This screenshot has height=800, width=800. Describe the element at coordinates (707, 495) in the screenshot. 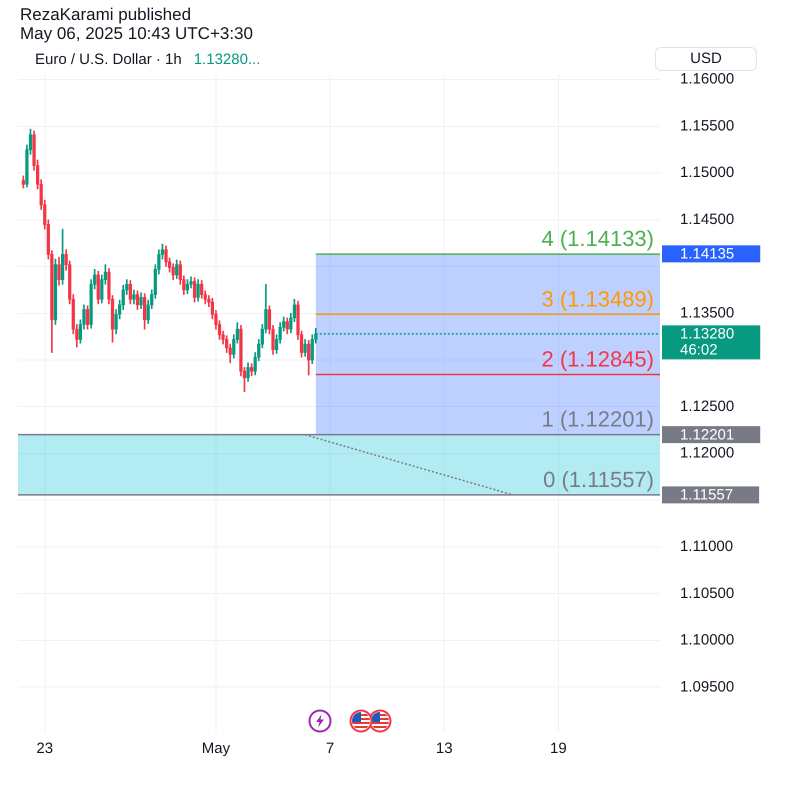

I see `ref-line-label: 1.11557` at that location.